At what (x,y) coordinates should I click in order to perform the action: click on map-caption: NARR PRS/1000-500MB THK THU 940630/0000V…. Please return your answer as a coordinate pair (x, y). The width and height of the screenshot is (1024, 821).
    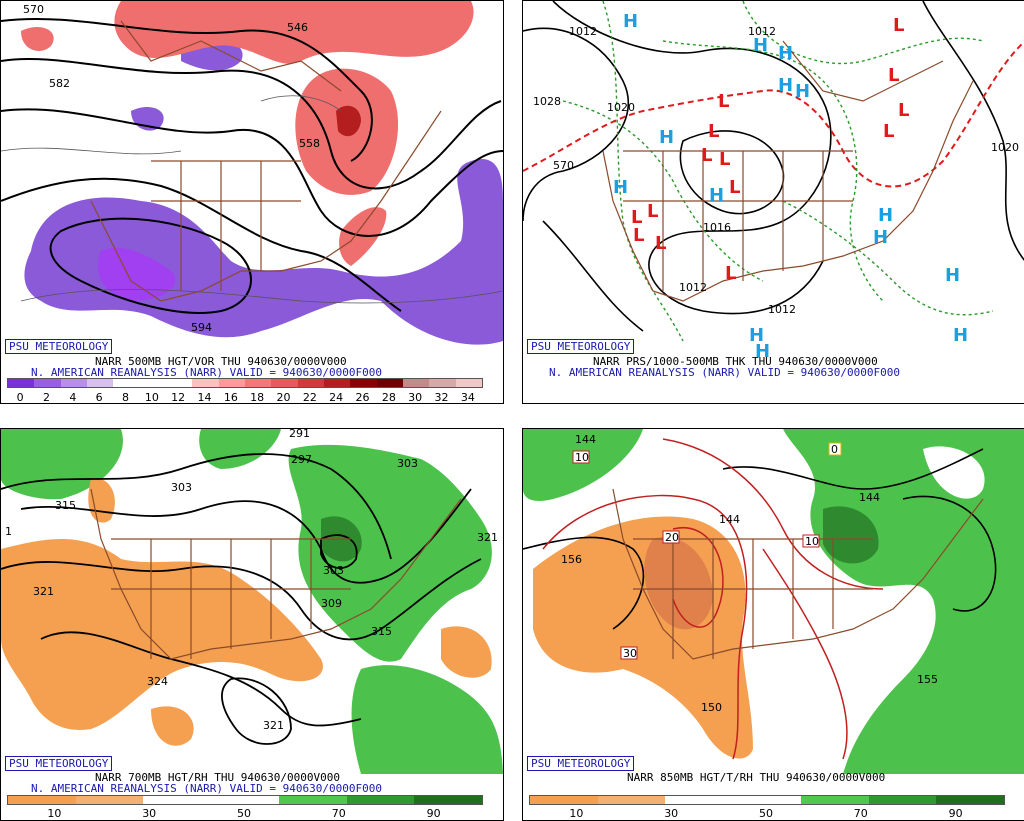
    Looking at the image, I should click on (735, 361).